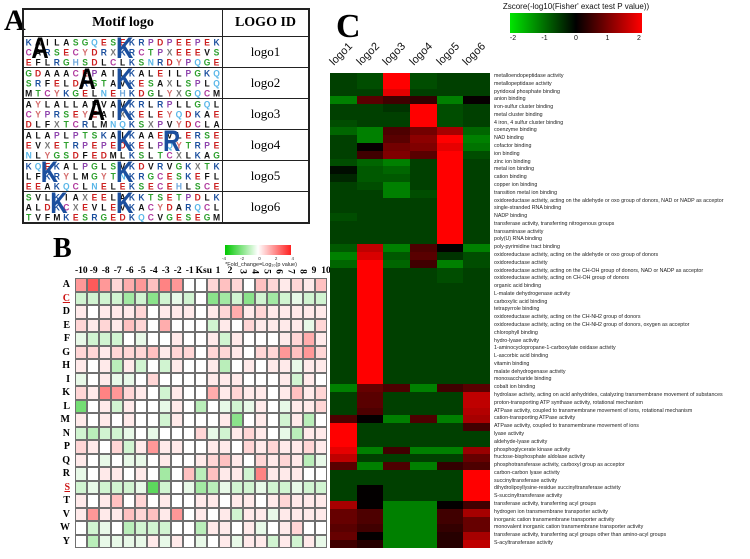 This screenshot has height=559, width=750. What do you see at coordinates (517, 309) in the screenshot?
I see `c-row-label: tetrapyrrole binding` at bounding box center [517, 309].